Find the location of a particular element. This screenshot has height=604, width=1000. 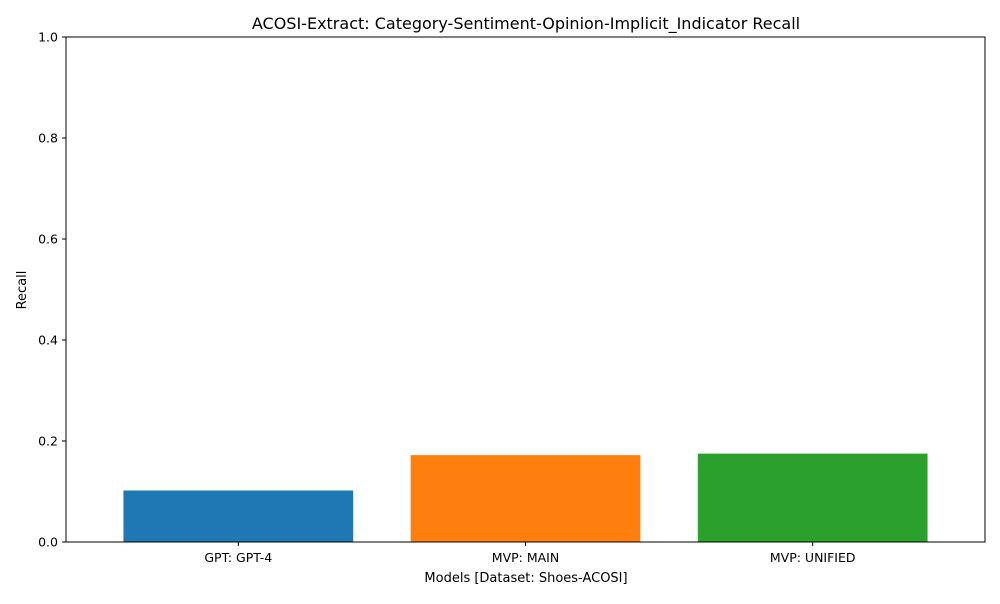

x-tick-label: MVP: UNIFIED is located at coordinates (813, 557).